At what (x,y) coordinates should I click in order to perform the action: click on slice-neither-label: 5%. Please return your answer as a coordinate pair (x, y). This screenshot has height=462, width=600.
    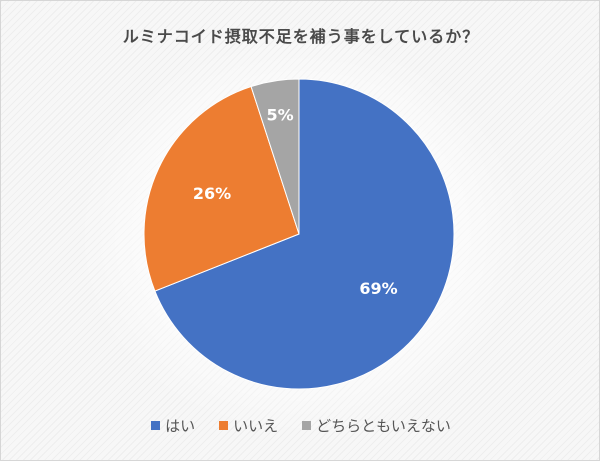
    Looking at the image, I should click on (280, 115).